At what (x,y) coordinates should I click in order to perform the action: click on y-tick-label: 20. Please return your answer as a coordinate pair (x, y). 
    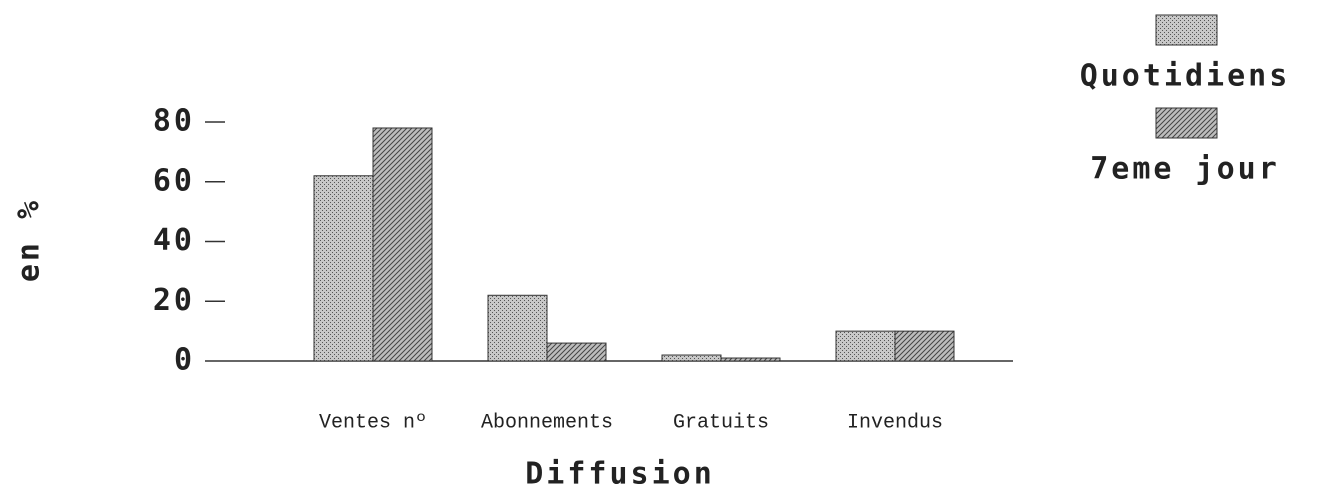
    Looking at the image, I should click on (174, 300).